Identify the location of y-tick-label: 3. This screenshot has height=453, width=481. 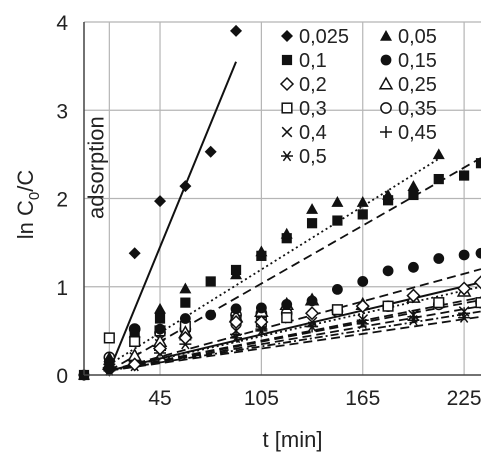
(62, 111).